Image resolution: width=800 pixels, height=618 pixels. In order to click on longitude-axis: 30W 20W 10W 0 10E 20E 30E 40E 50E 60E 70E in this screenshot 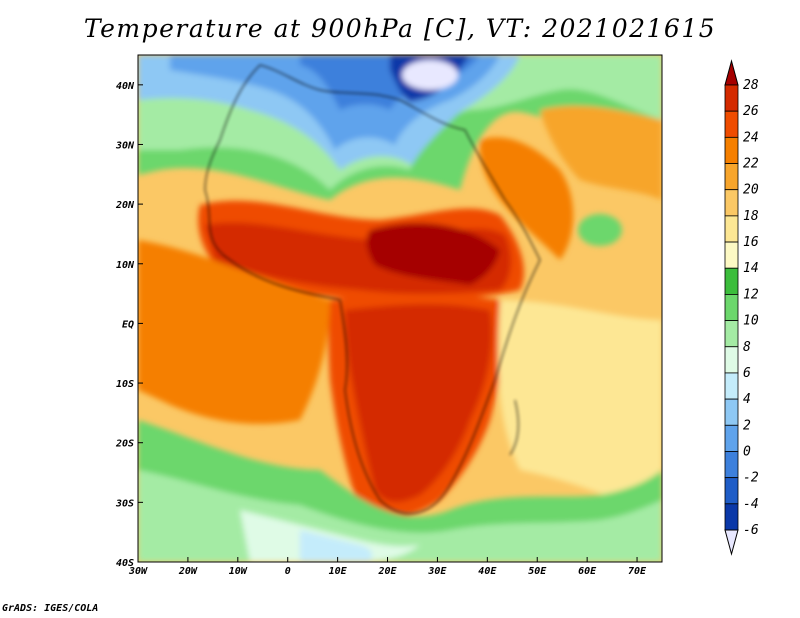, I will do `click(387, 567)`.